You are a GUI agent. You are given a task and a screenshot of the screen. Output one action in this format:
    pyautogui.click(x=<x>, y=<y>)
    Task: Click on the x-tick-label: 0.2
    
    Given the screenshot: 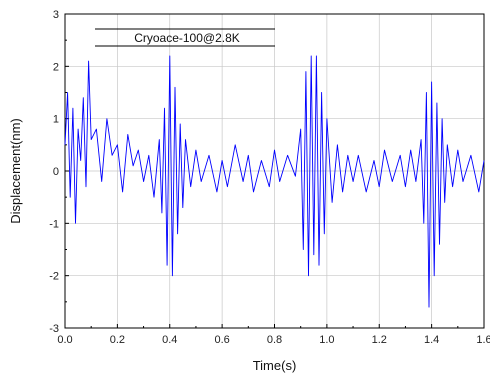 What is the action you would take?
    pyautogui.click(x=117, y=340)
    